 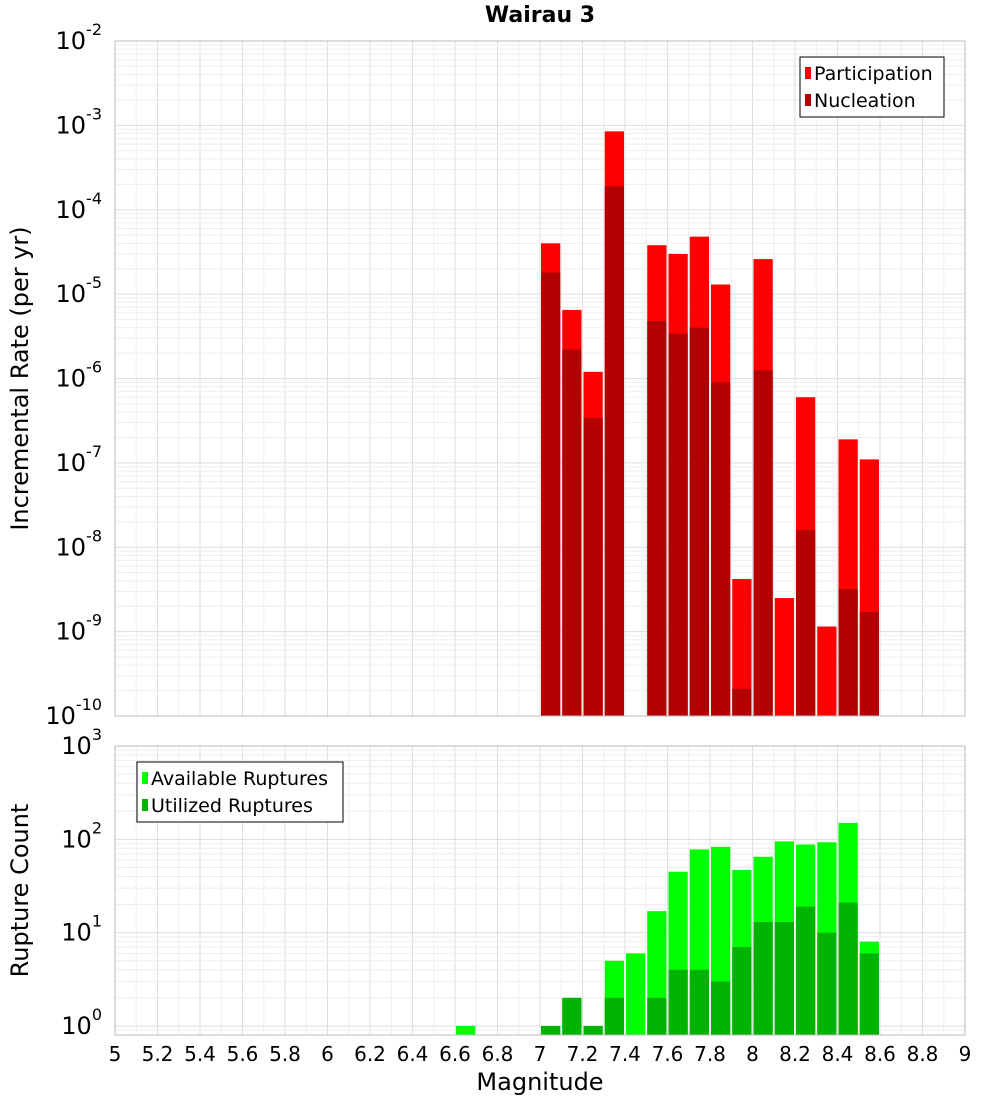 What do you see at coordinates (923, 1054) in the screenshot?
I see `x-tick-label: 8.8` at bounding box center [923, 1054].